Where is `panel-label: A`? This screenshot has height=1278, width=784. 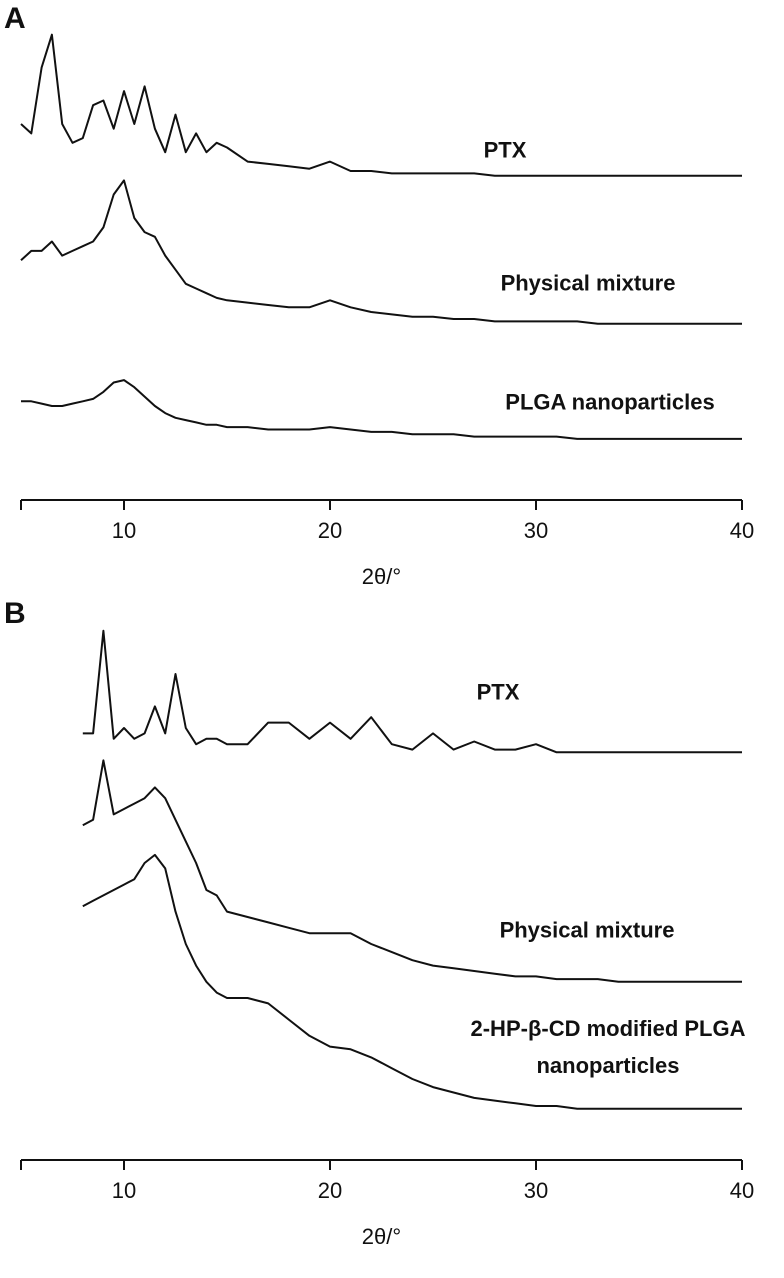 panel-label: A is located at coordinates (15, 18).